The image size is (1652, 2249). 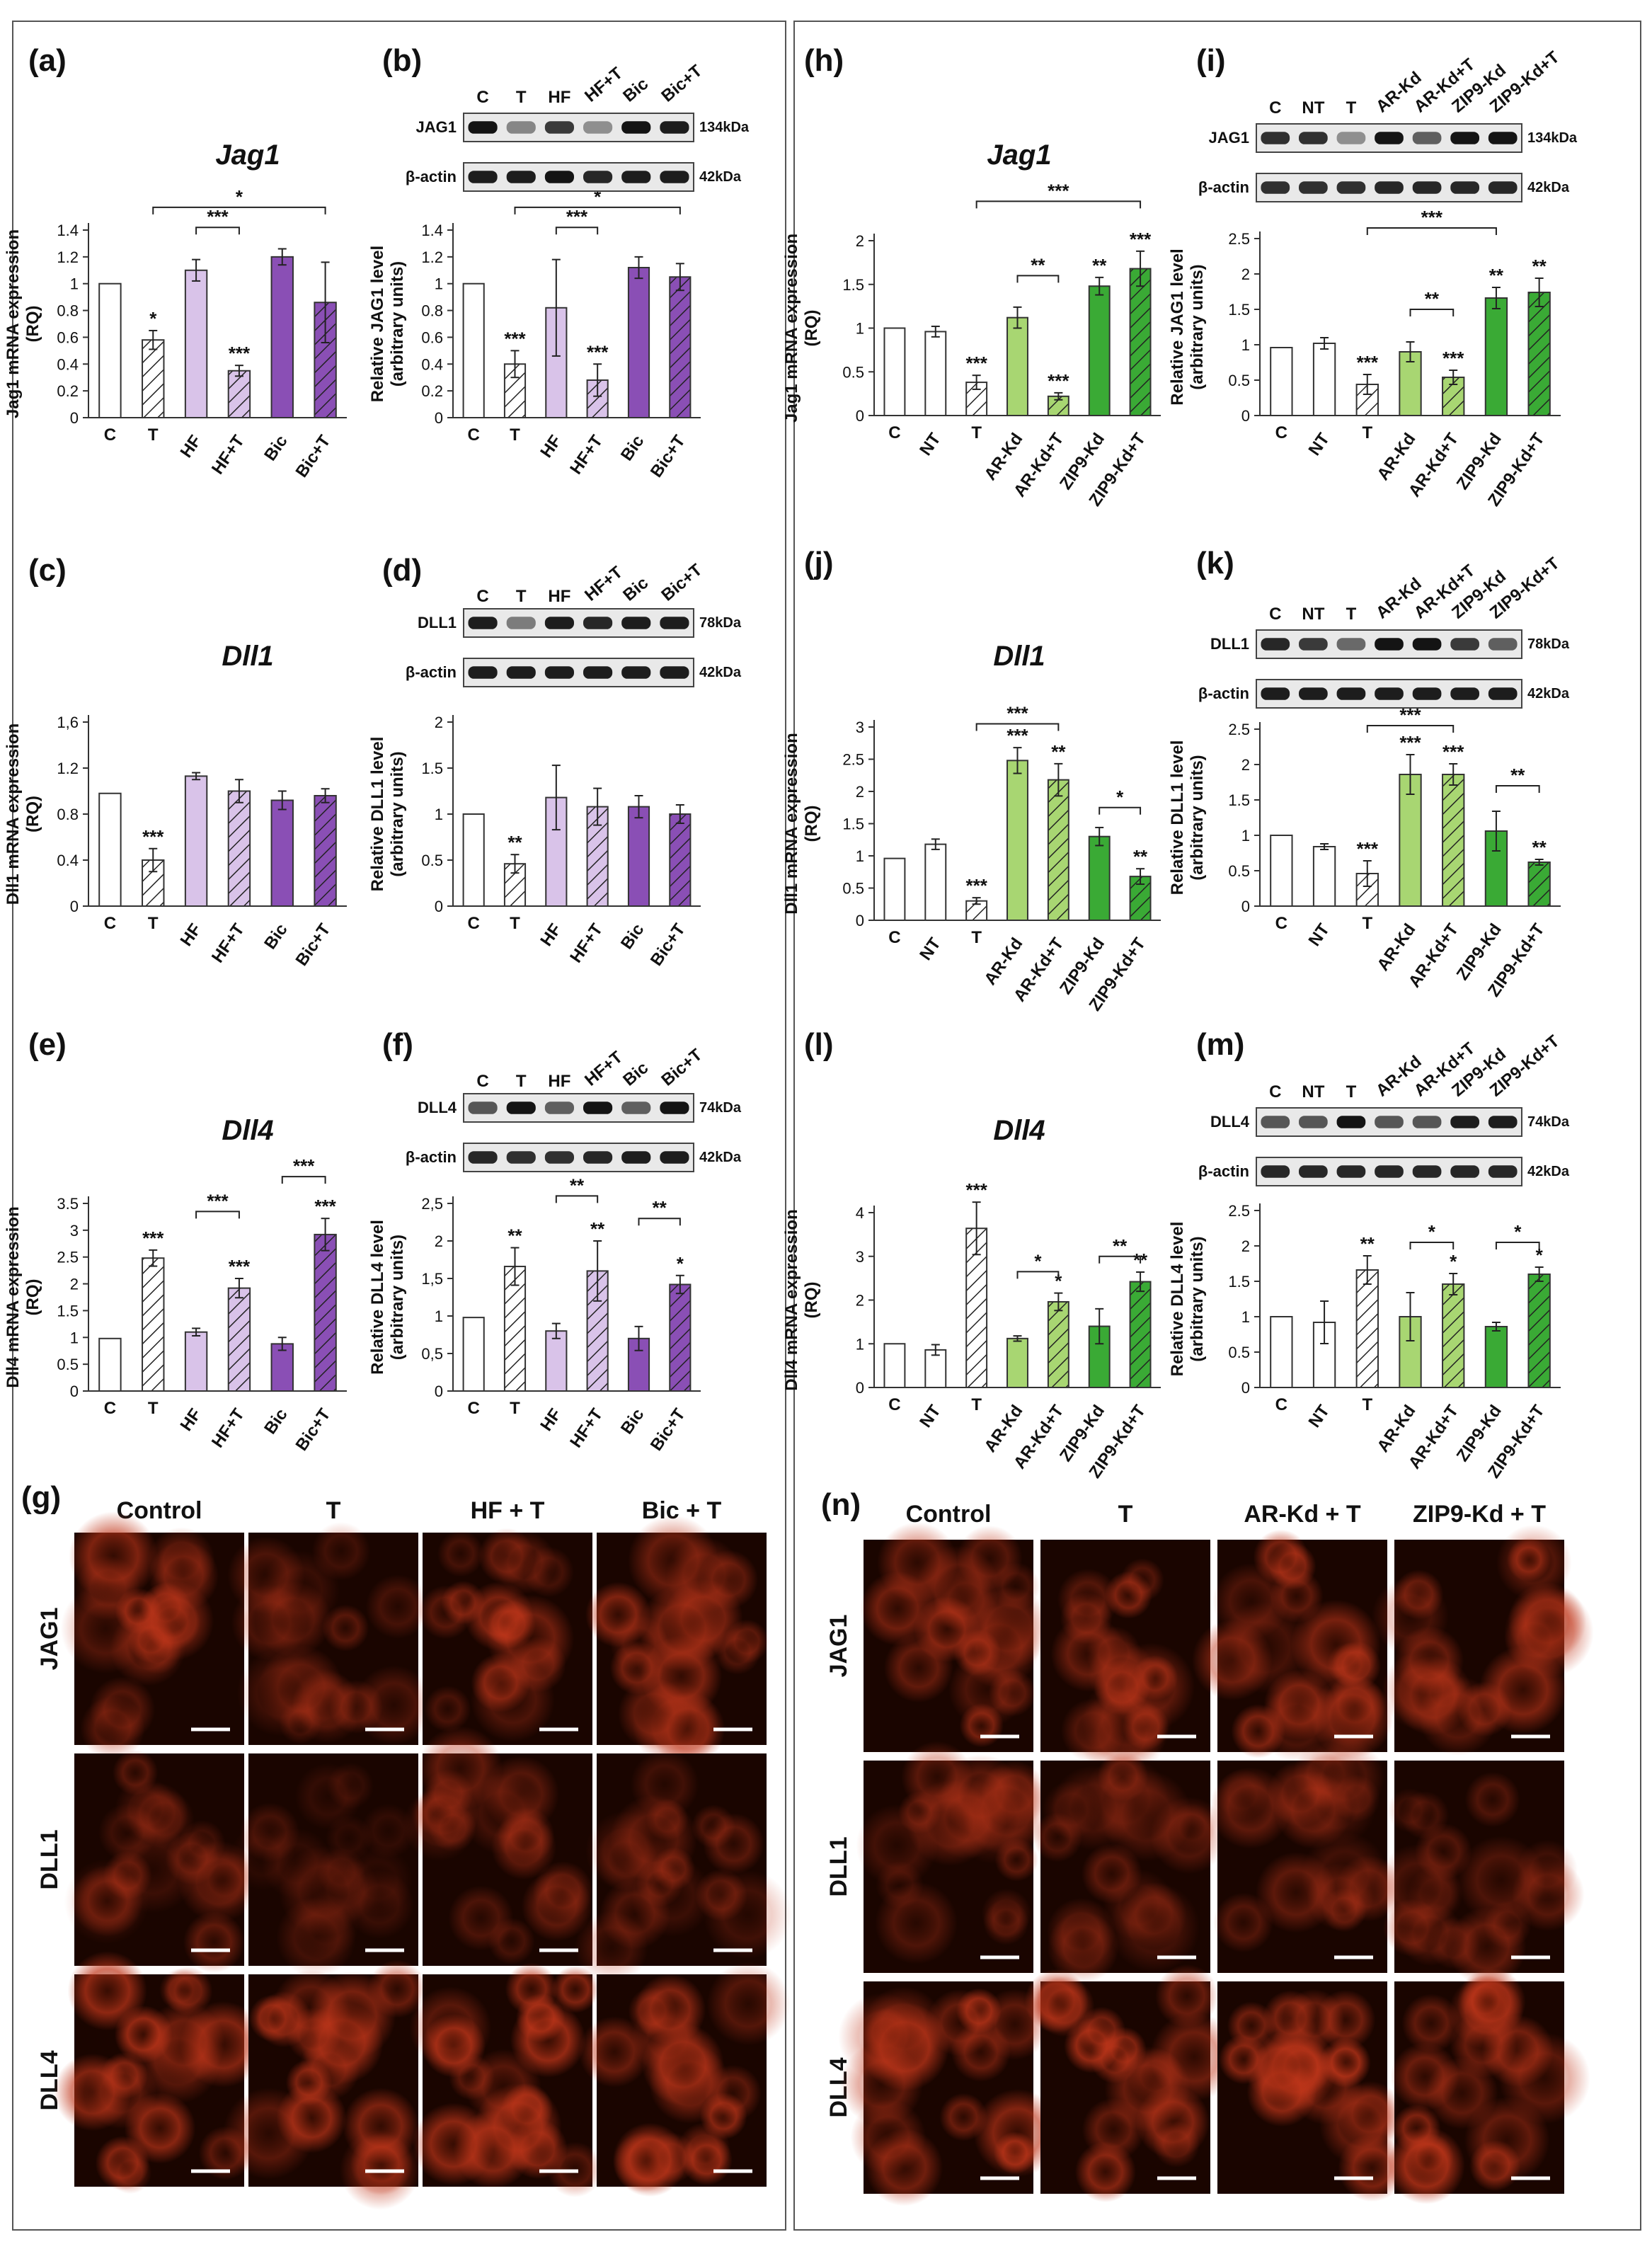 I want to click on y-tick-label-l: 1, so click(x=860, y=1344).